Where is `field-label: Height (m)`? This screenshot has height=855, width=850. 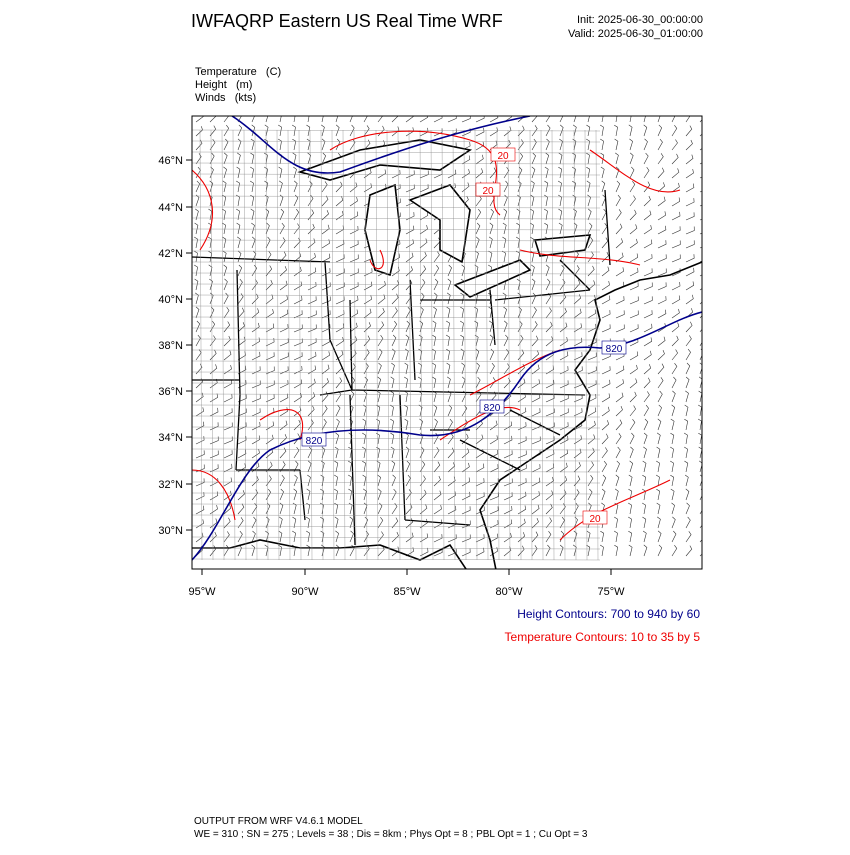
field-label: Height (m) is located at coordinates (223, 85).